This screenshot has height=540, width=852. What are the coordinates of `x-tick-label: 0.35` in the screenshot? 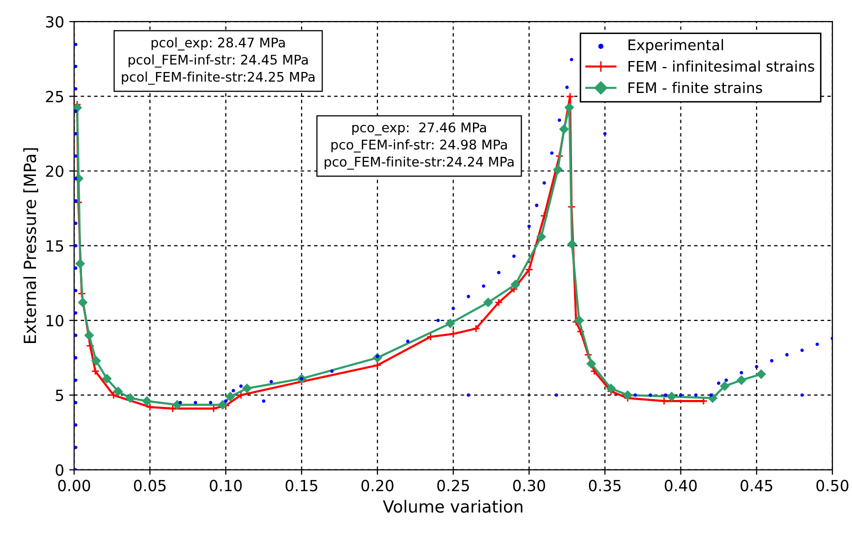 It's located at (604, 486).